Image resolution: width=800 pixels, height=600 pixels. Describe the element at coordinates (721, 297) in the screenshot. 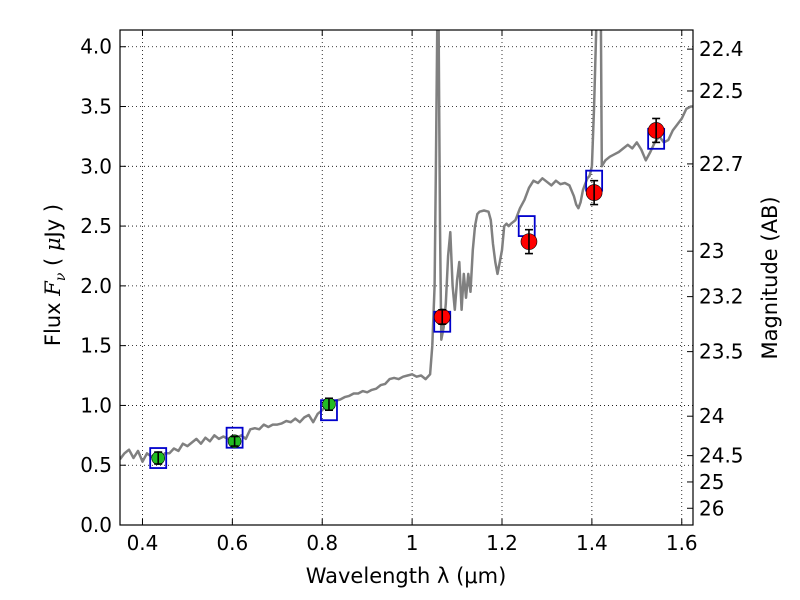

I see `right-tick-label: 23.2` at that location.